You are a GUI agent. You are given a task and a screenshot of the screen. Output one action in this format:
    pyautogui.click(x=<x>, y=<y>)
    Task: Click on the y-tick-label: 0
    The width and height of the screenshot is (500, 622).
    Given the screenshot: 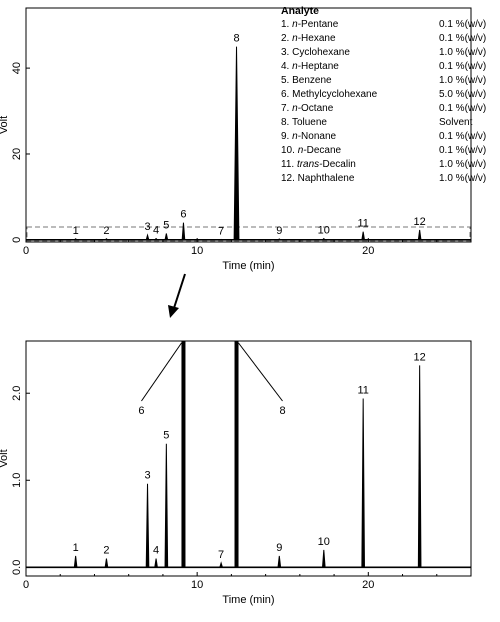 What is the action you would take?
    pyautogui.click(x=17, y=240)
    